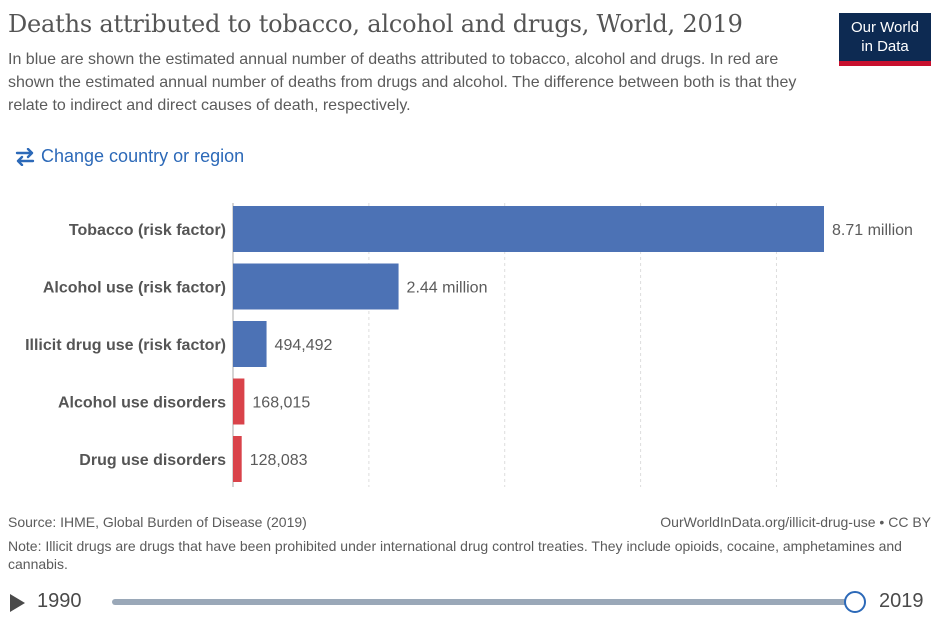  Describe the element at coordinates (304, 345) in the screenshot. I see `value-label: 494,492` at that location.